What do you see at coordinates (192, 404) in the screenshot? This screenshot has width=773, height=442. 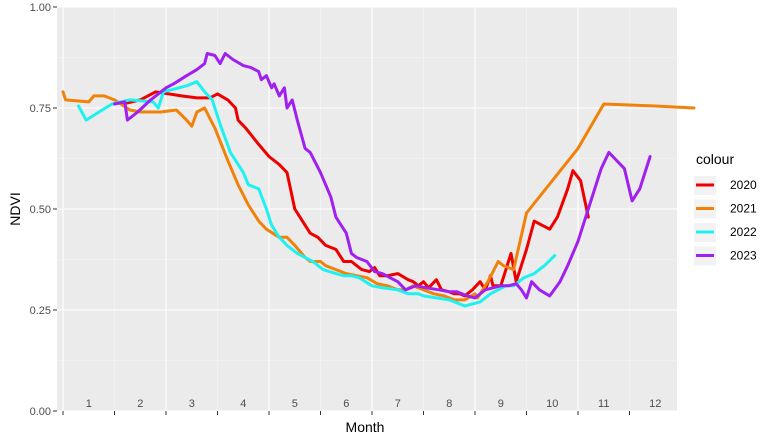 I see `month-label: 3` at bounding box center [192, 404].